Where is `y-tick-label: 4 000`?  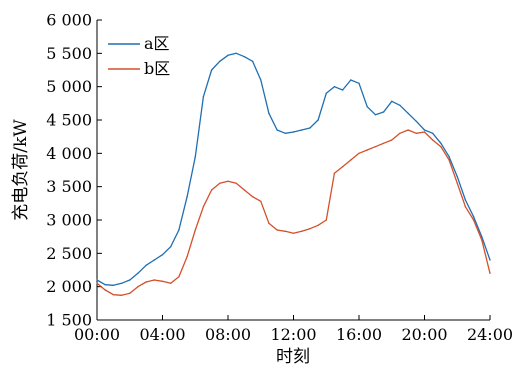
y-tick-label: 4 000 is located at coordinates (69, 153).